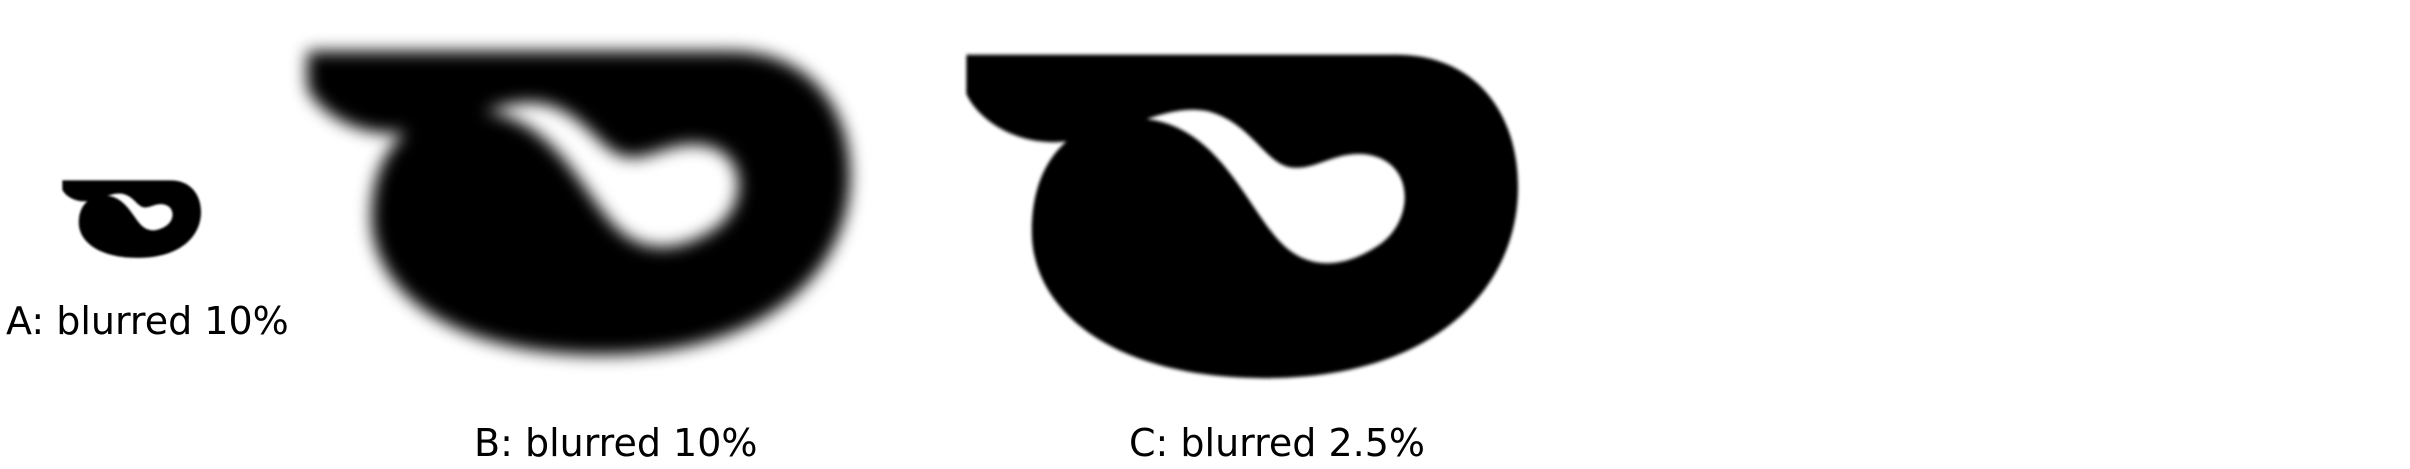 This screenshot has height=469, width=2410. I want to click on figure-b-blurred-shape, so click(578, 203).